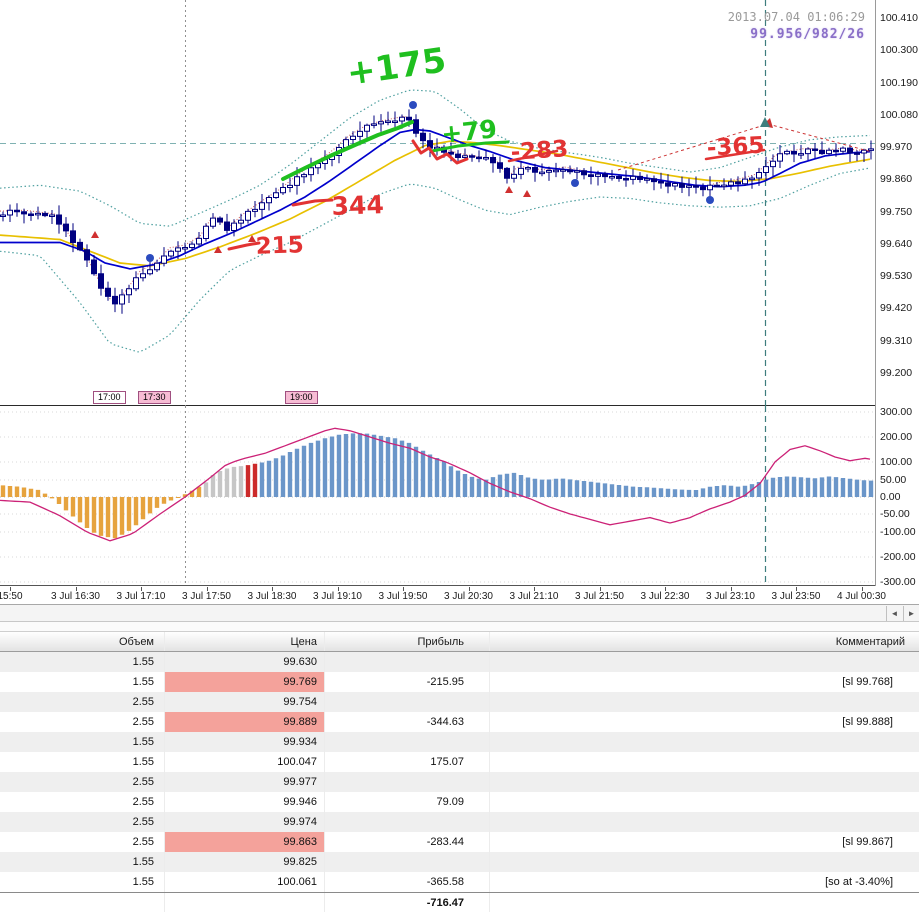 The image size is (919, 912). What do you see at coordinates (911, 613) in the screenshot?
I see `scroll-right-button: ►` at bounding box center [911, 613].